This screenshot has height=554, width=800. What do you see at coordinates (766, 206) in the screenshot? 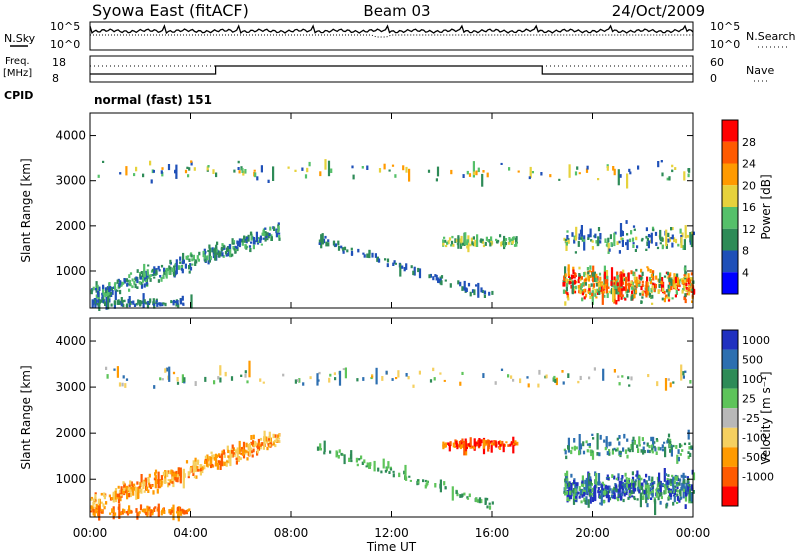
I see `power-colorbar-title: Power [dB]` at bounding box center [766, 206].